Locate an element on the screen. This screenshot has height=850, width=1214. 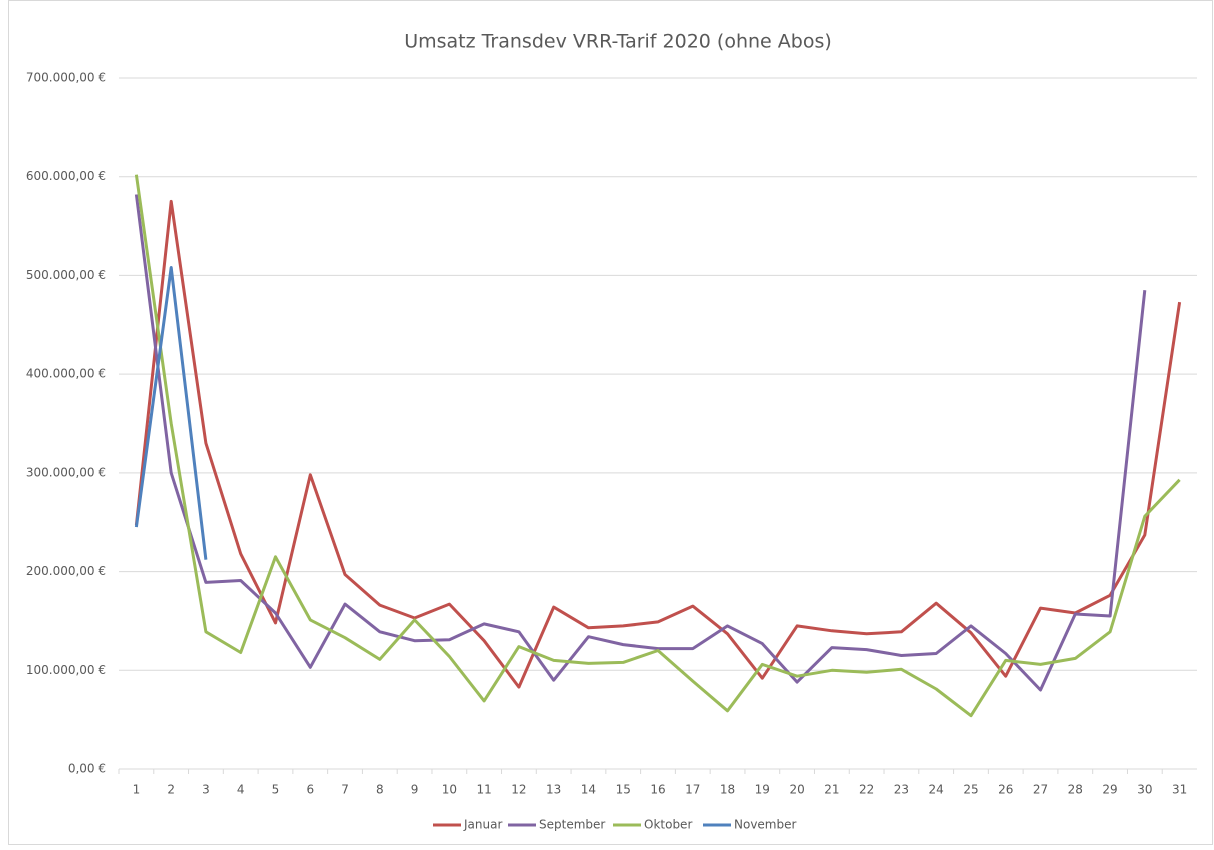
x-tick-label: 9 is located at coordinates (415, 790).